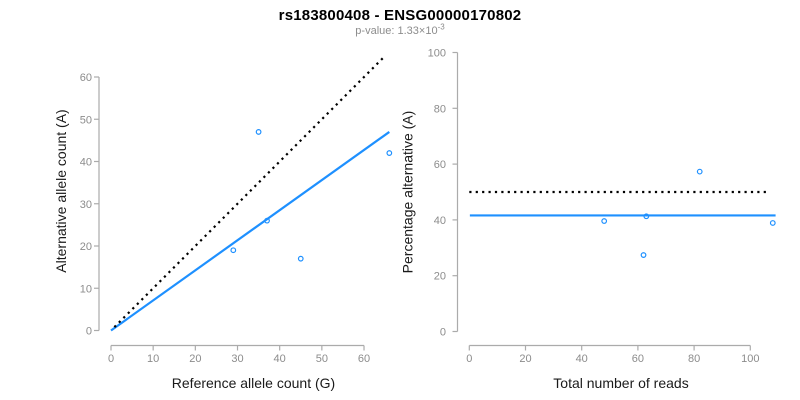 This screenshot has width=800, height=400. Describe the element at coordinates (750, 359) in the screenshot. I see `x-tick-label: 100` at that location.